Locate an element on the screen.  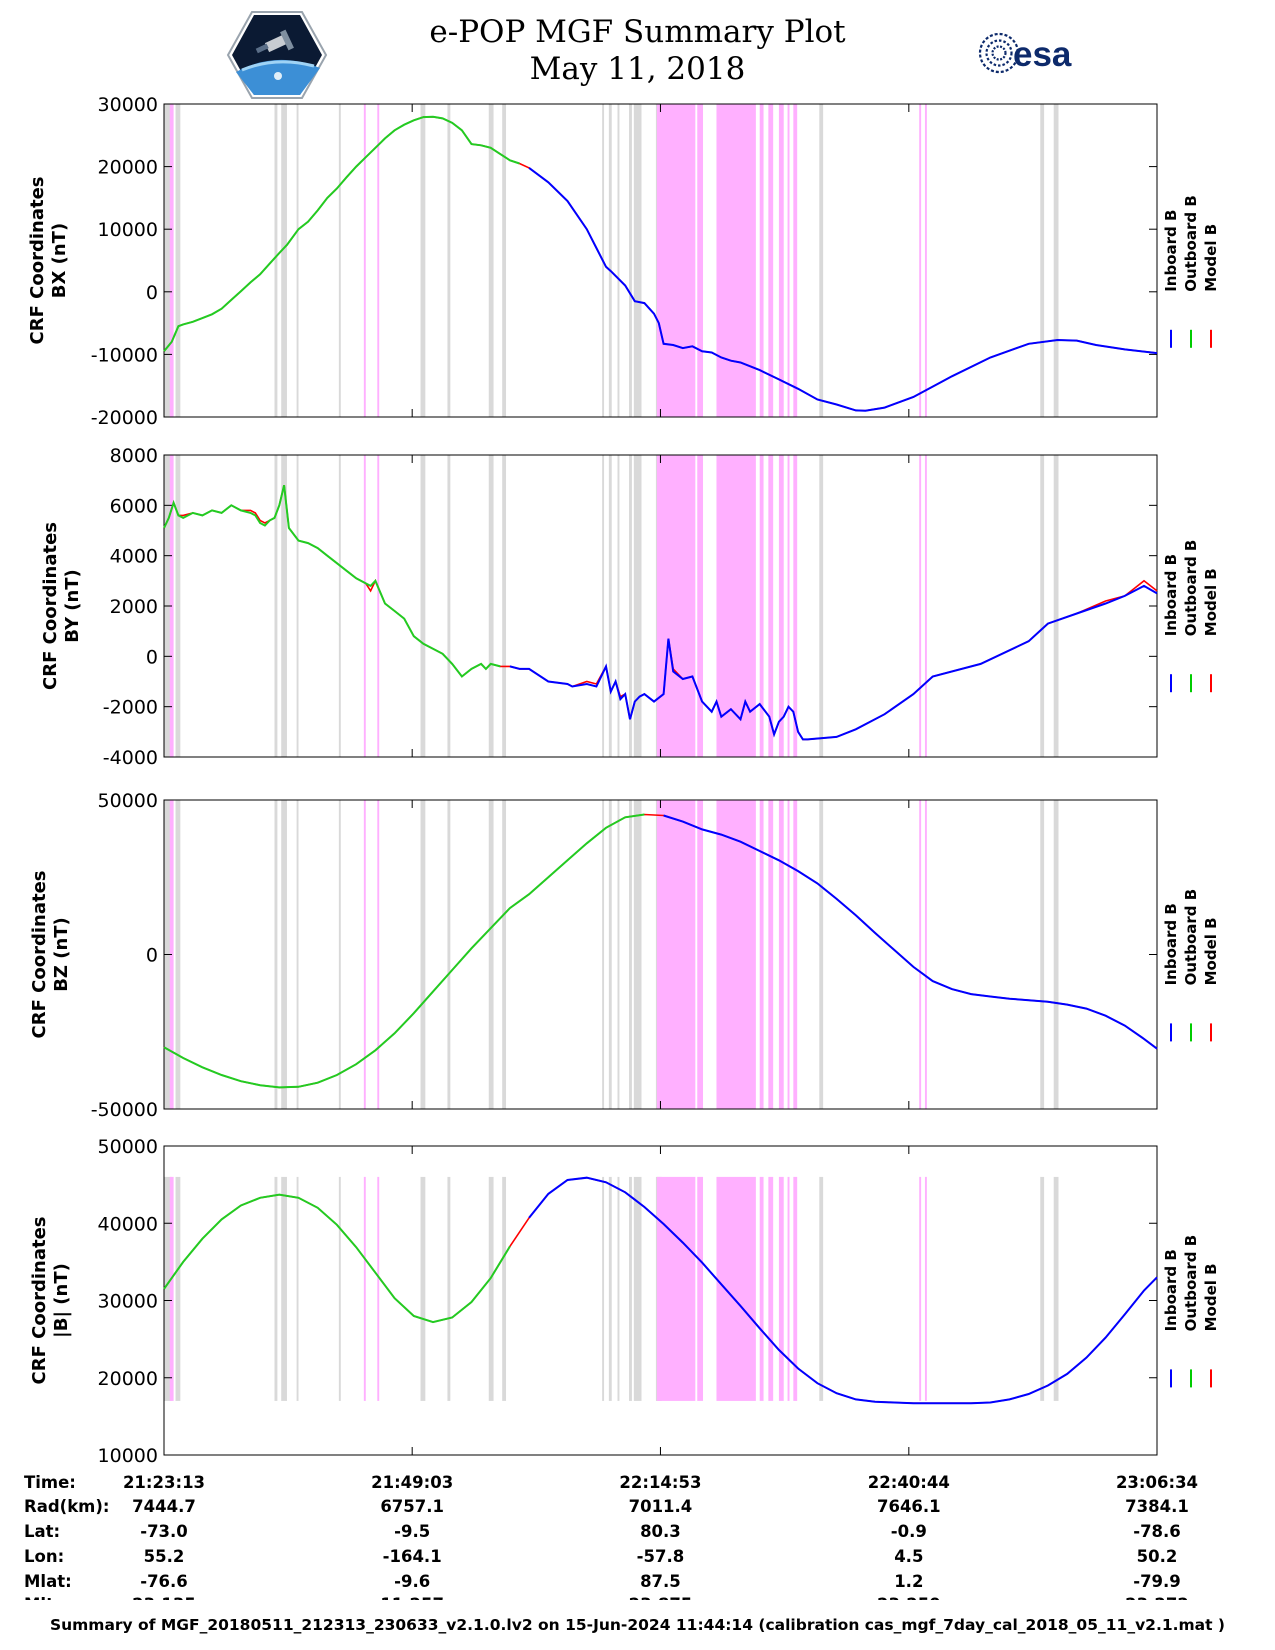
date-text: May 11, 2018 is located at coordinates (637, 69).